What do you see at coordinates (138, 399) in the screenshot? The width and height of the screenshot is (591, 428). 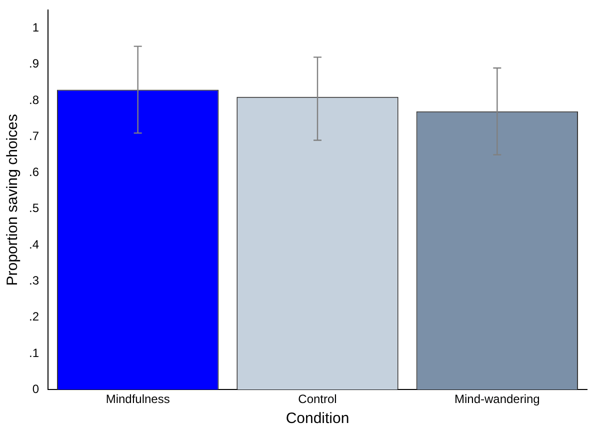 I see `x-tick-label: Mindfulness` at bounding box center [138, 399].